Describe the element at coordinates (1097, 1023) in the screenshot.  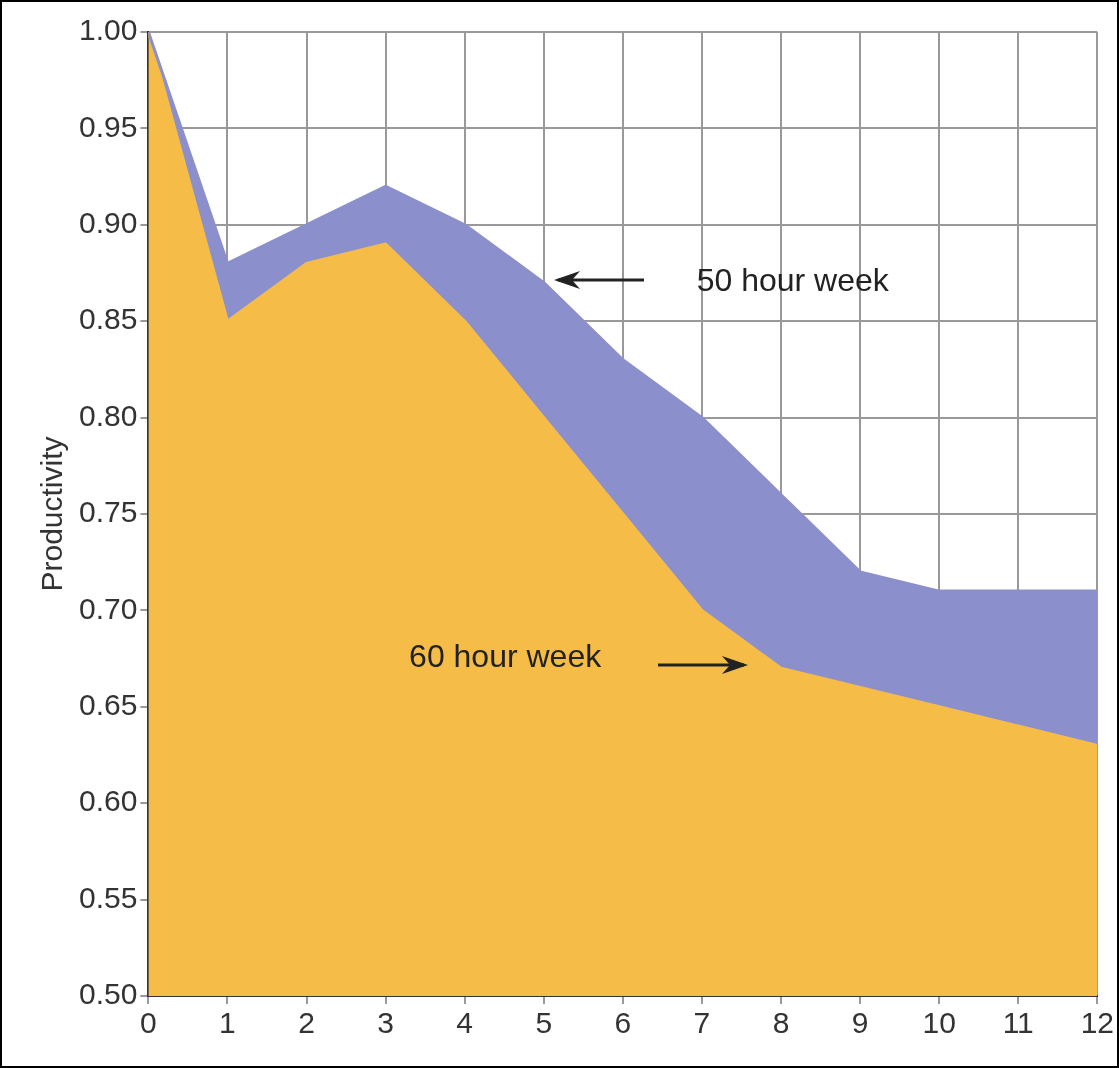
I see `x-tick-label: 12` at that location.